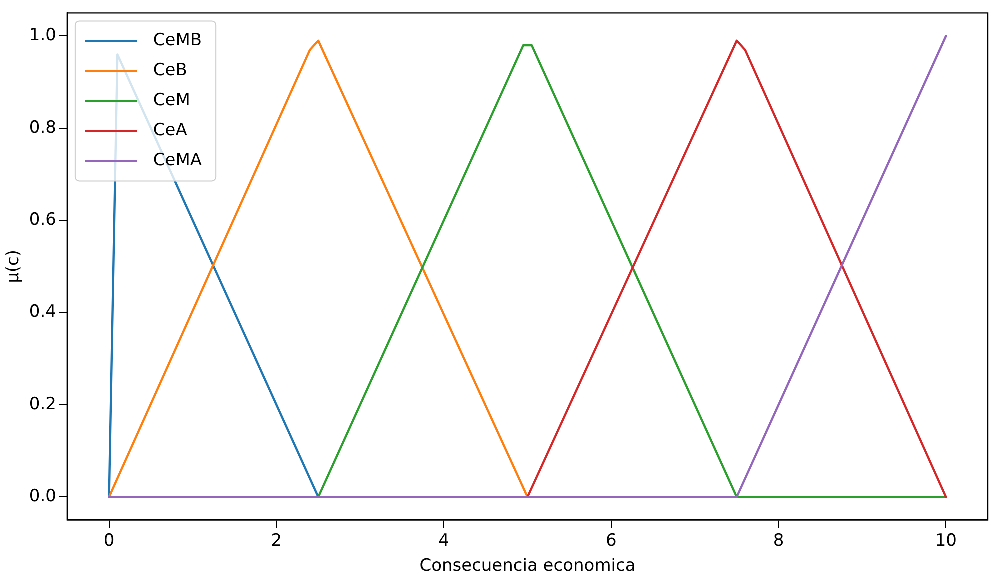 The image size is (990, 581). I want to click on x-axis-title: Consecuencia economica, so click(528, 566).